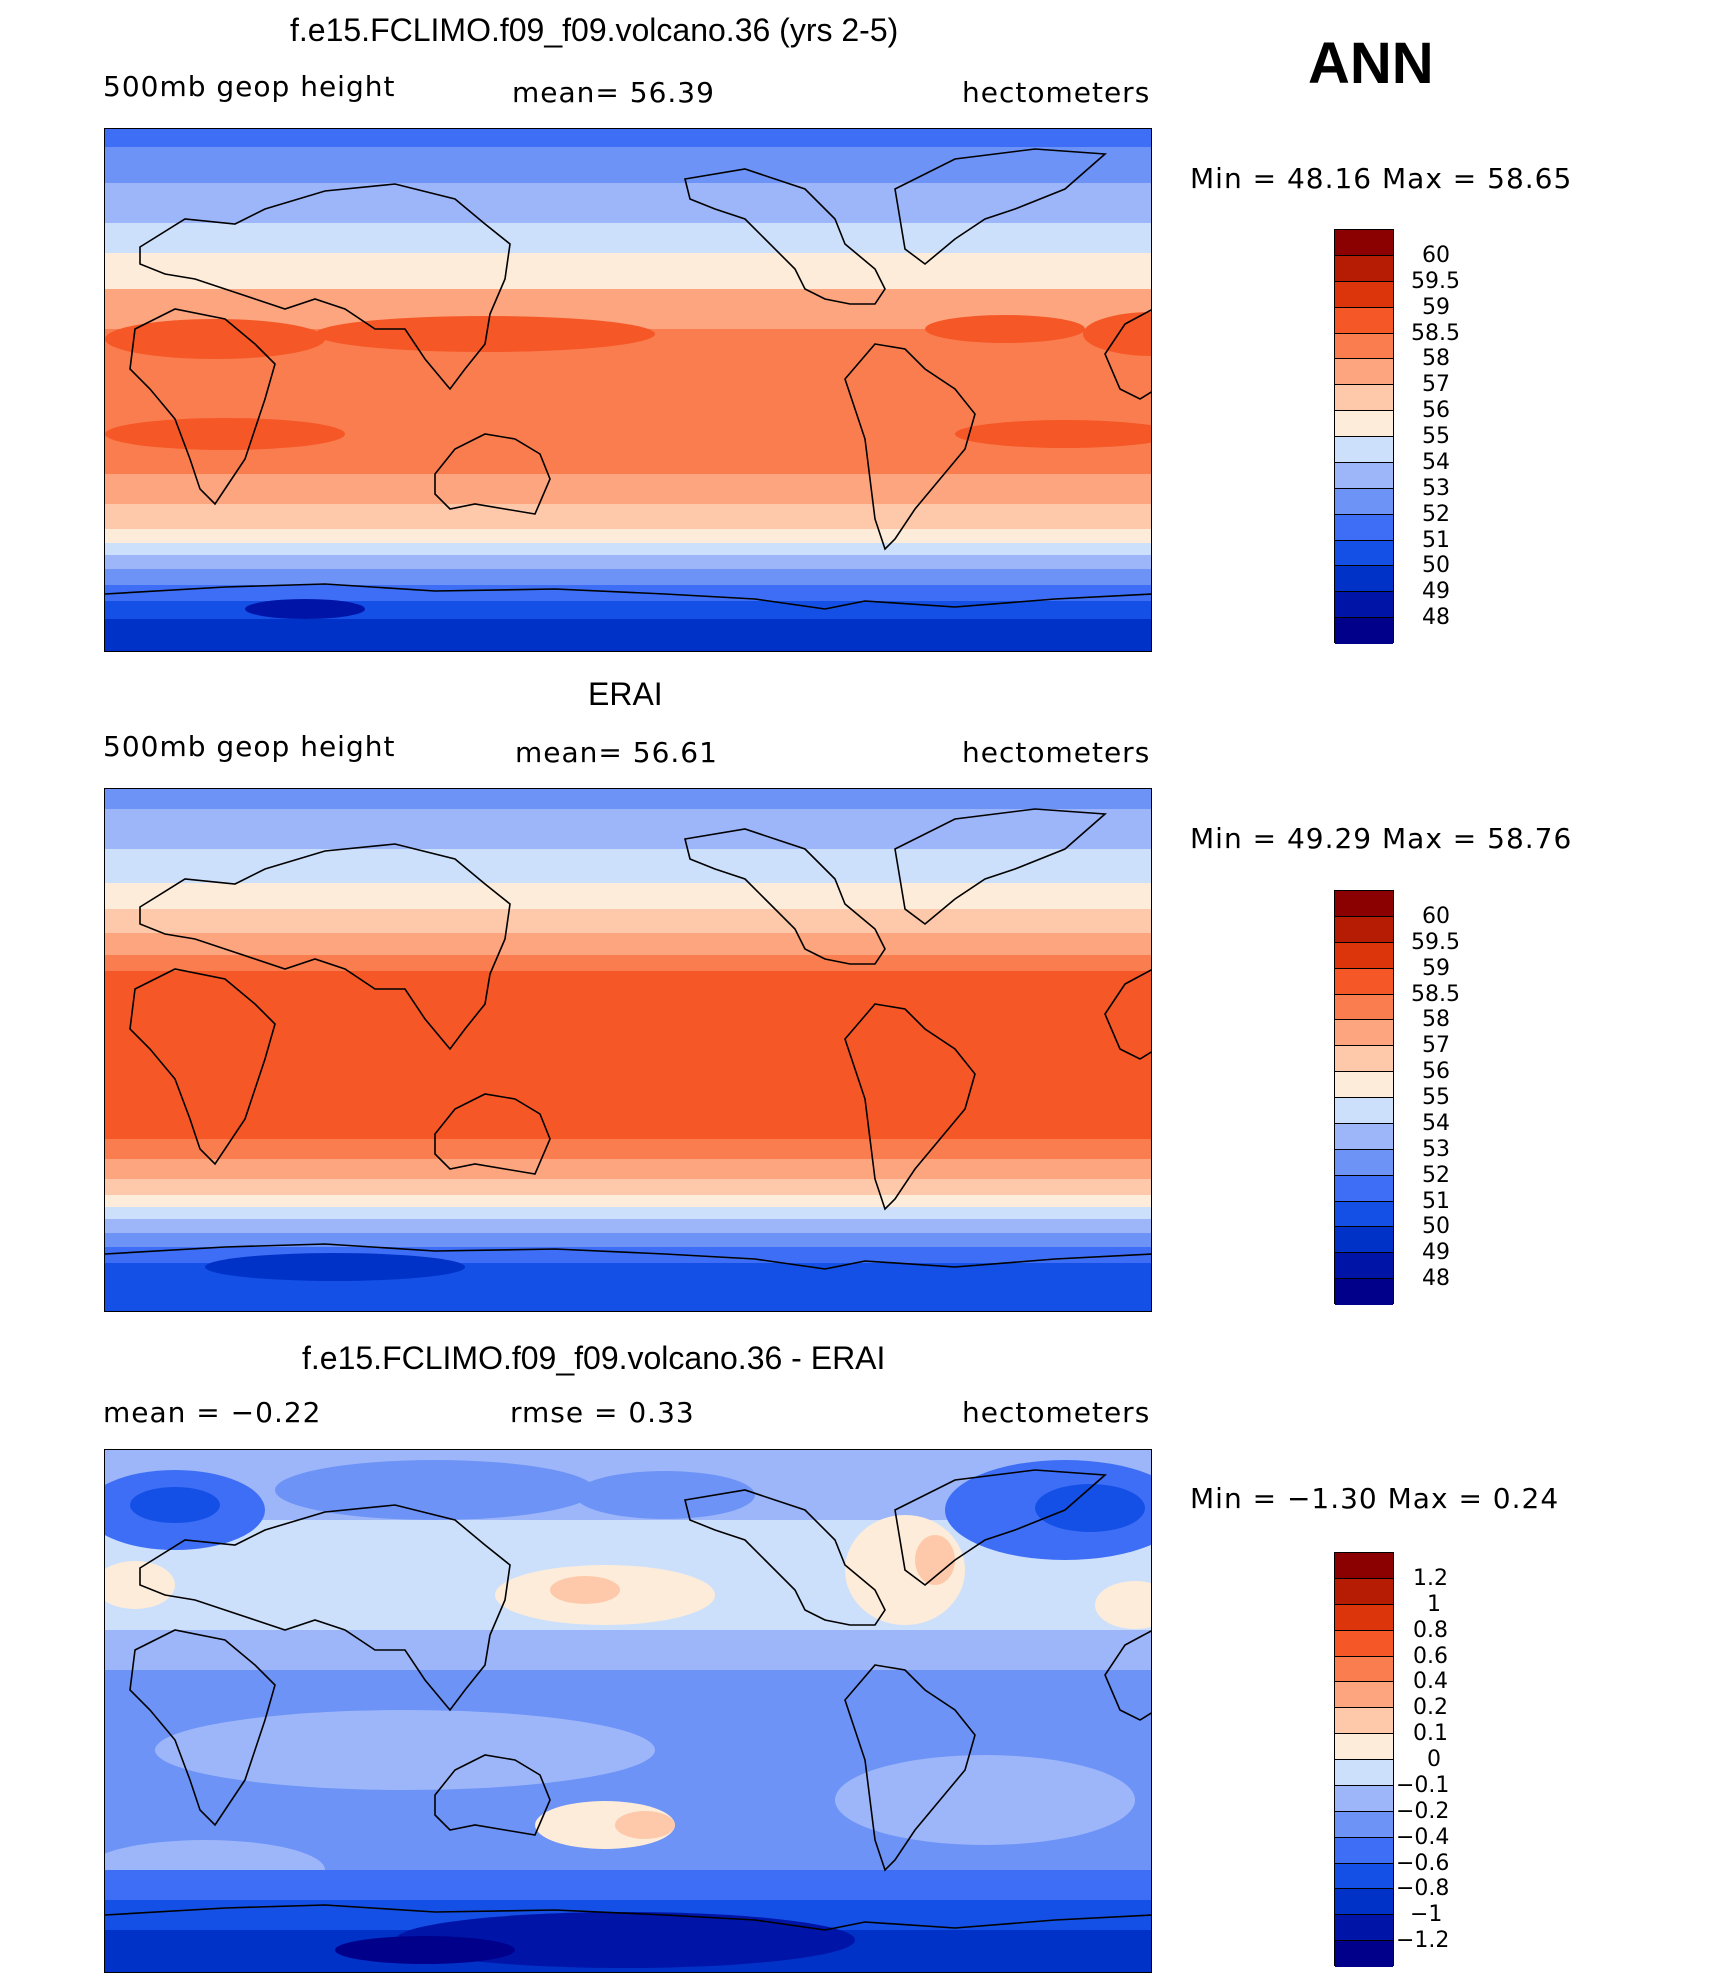 The height and width of the screenshot is (1974, 1710). Describe the element at coordinates (1436, 916) in the screenshot. I see `panel2-colorbar-label: 60` at that location.